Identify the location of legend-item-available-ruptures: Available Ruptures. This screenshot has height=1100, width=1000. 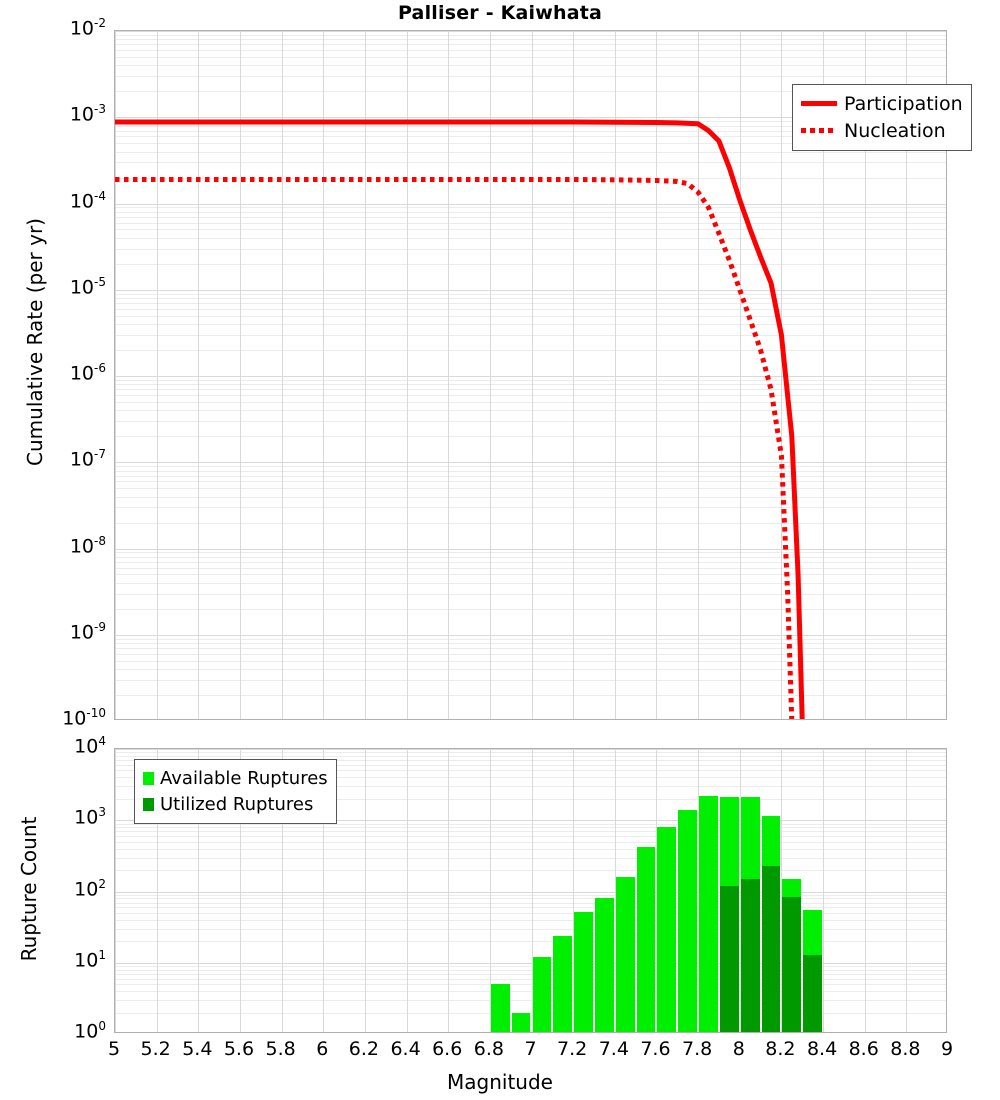
(235, 778).